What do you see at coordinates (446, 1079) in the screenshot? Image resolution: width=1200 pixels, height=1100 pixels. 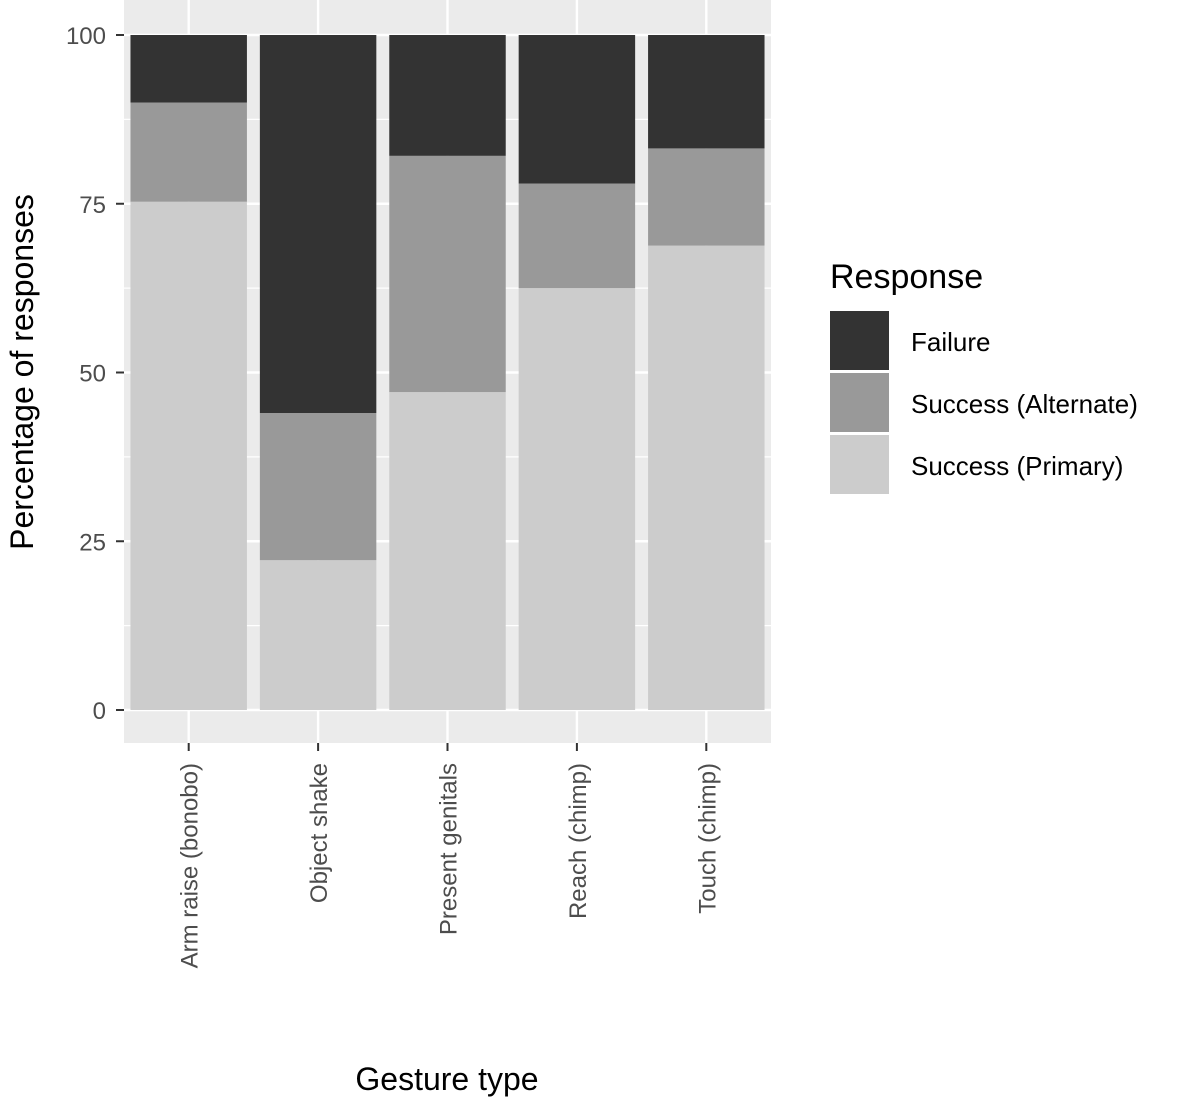 I see `x-axis-title: Gesture type` at bounding box center [446, 1079].